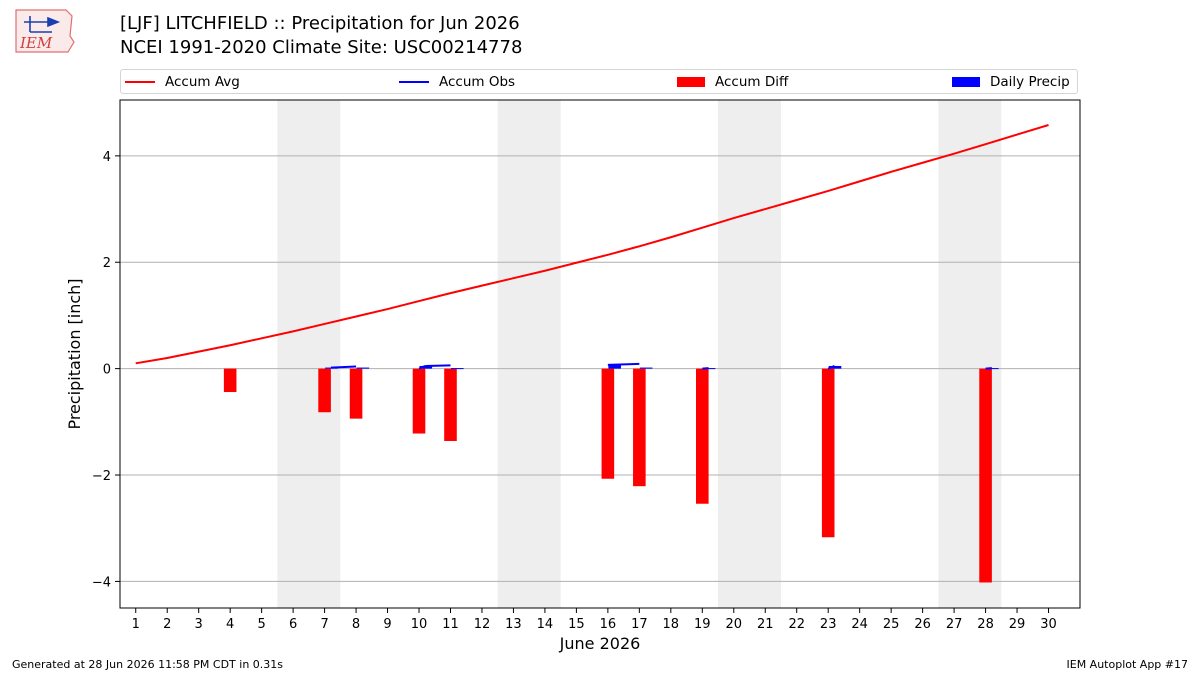  Describe the element at coordinates (74, 353) in the screenshot. I see `y-axis-label: Precipitation [inch]` at that location.